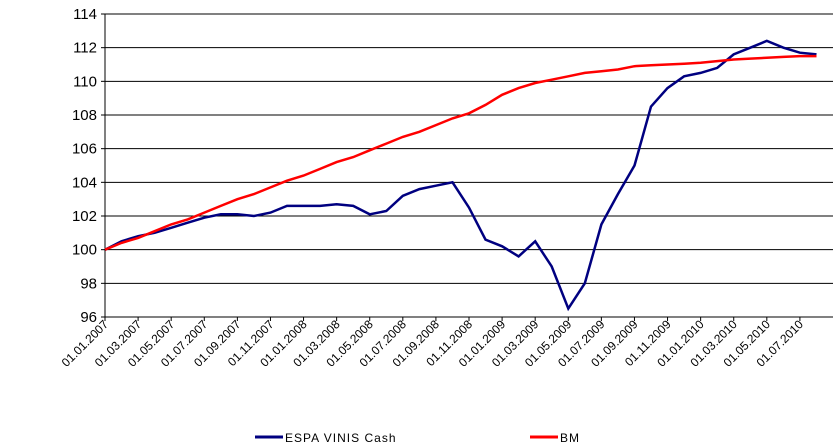 The image size is (835, 448). What do you see at coordinates (88, 317) in the screenshot?
I see `y-tick-label: 96` at bounding box center [88, 317].